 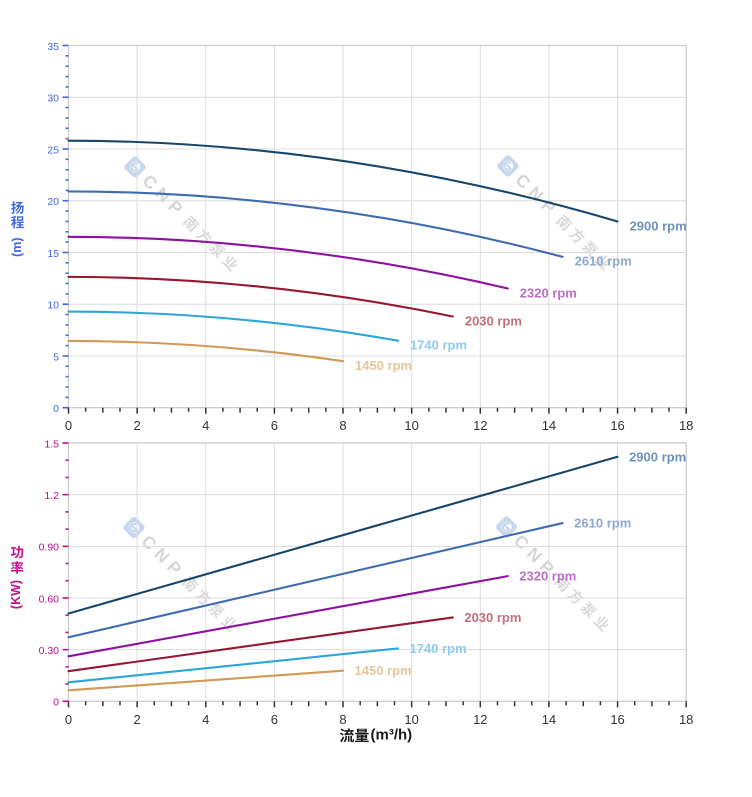 I want to click on svg-text: 1.2, so click(x=51, y=496).